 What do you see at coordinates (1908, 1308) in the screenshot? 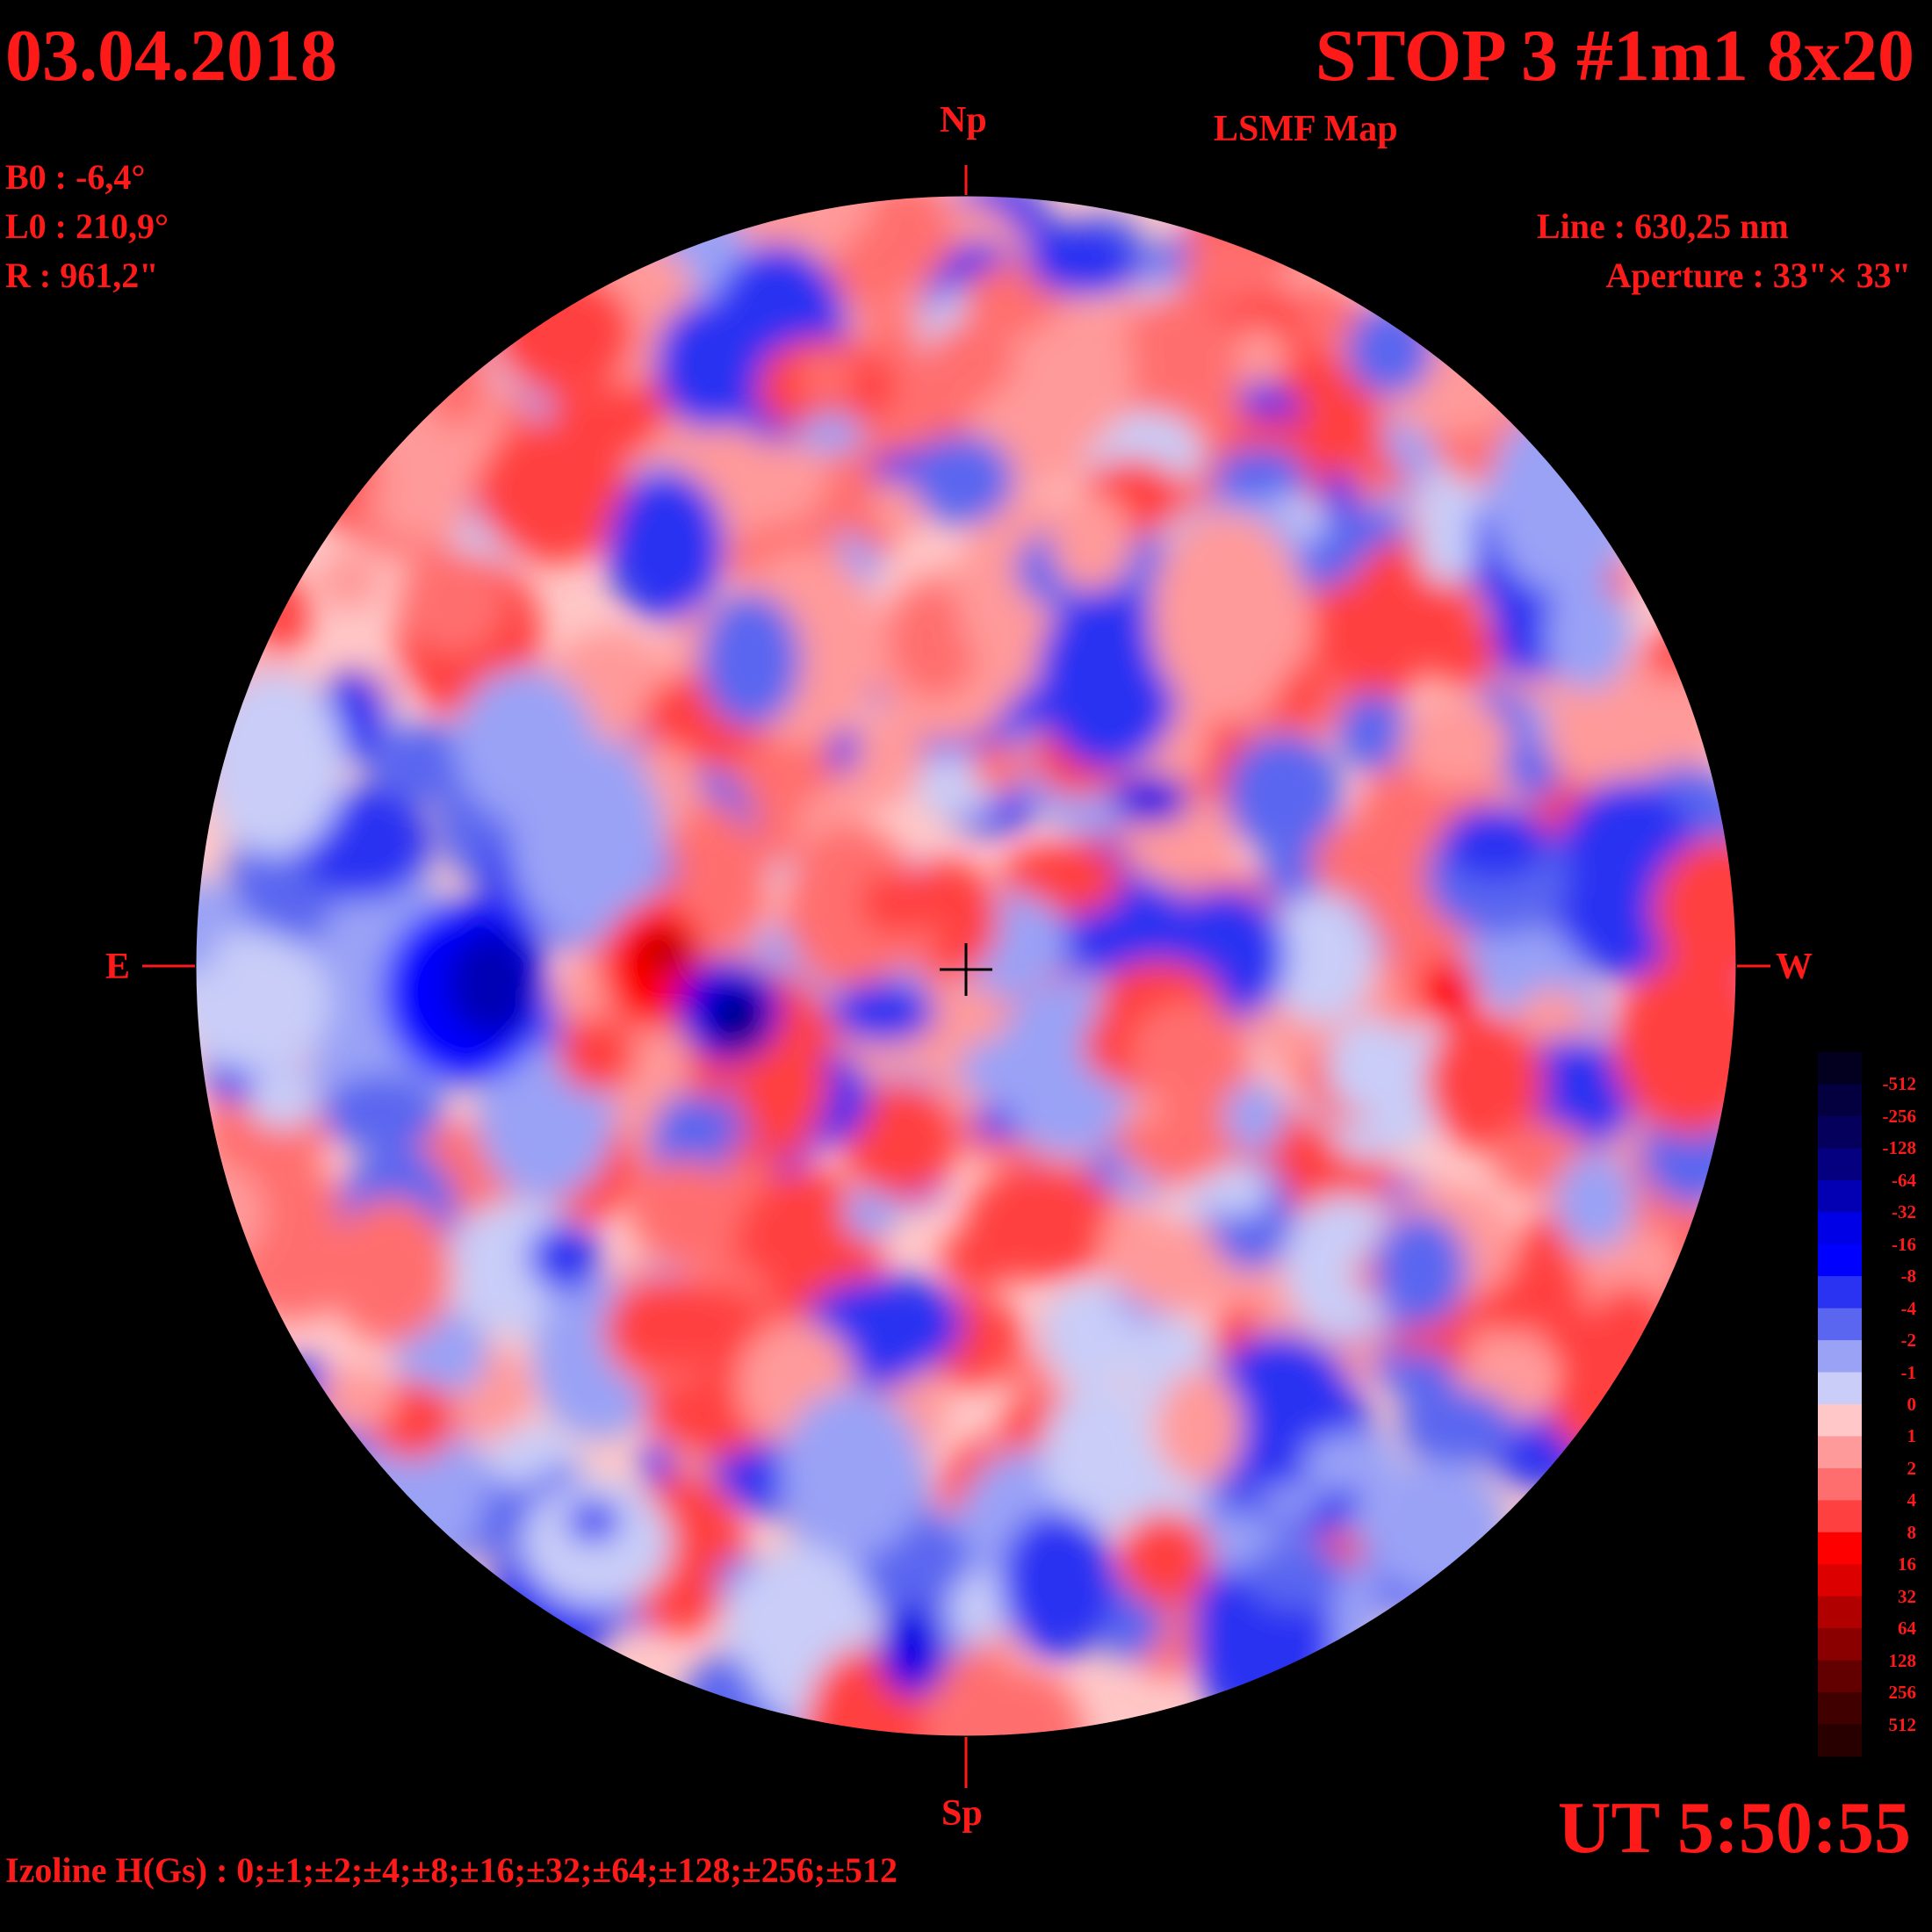
I see `legend-label: -4` at bounding box center [1908, 1308].